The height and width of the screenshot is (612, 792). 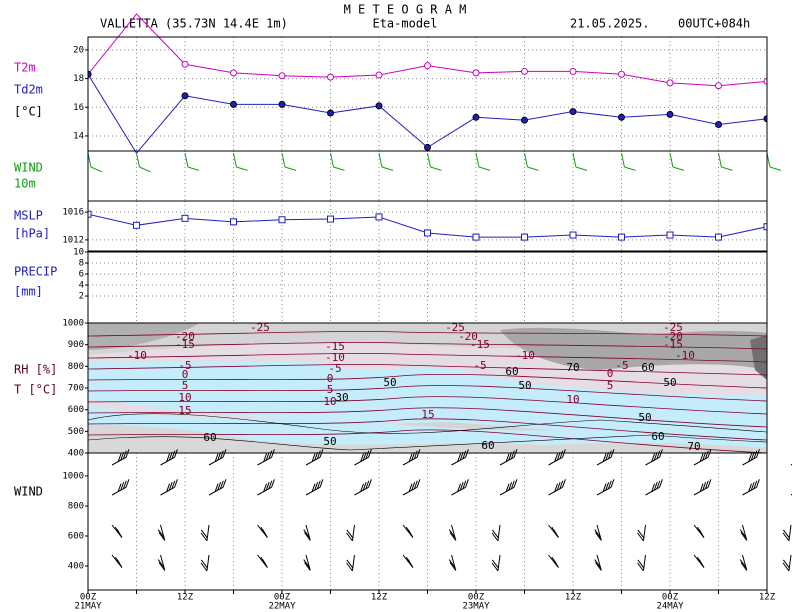 I want to click on t-contour-label: 15, so click(x=184, y=410).